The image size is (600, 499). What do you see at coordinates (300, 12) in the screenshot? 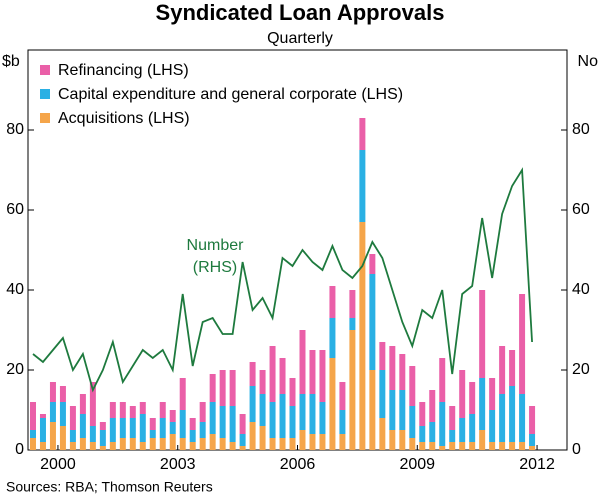
I see `chart-title: Syndicated Loan Approvals` at bounding box center [300, 12].